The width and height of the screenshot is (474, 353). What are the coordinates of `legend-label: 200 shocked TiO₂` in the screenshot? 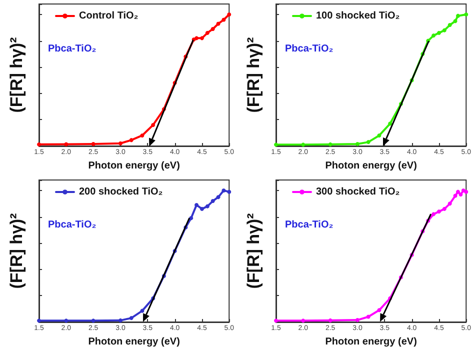 It's located at (121, 192).